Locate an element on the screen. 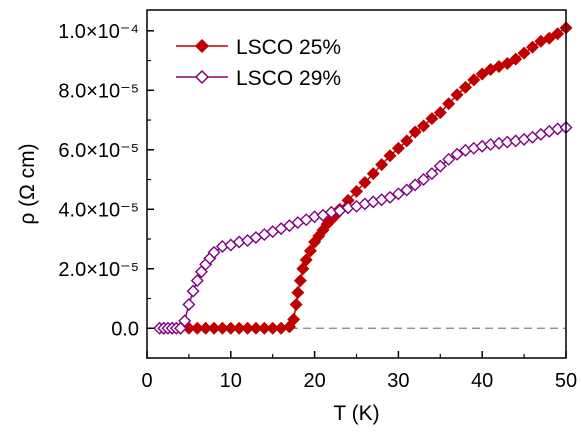 The width and height of the screenshot is (581, 436). y-tick-label: 8.0×10⁻⁵ is located at coordinates (98, 91).